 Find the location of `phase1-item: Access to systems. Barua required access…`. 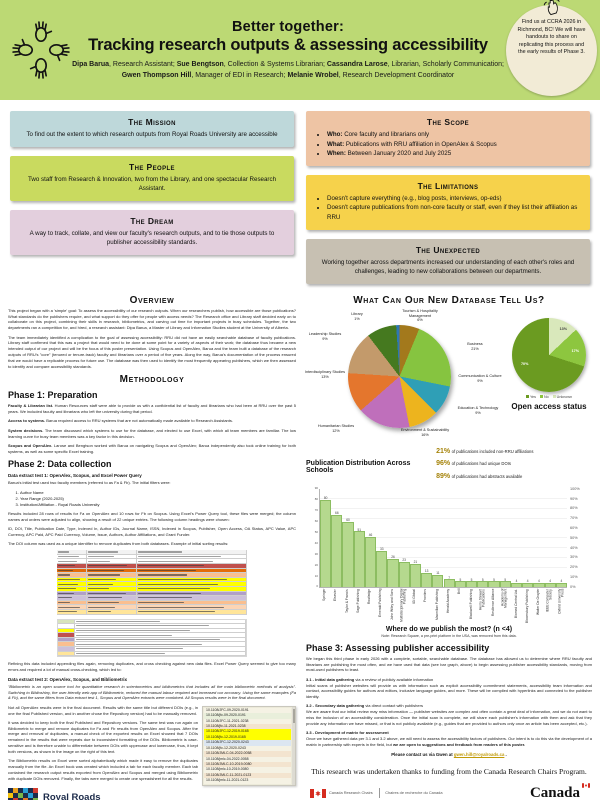

phase1-item: Access to systems. Barua required access… is located at coordinates (152, 421).